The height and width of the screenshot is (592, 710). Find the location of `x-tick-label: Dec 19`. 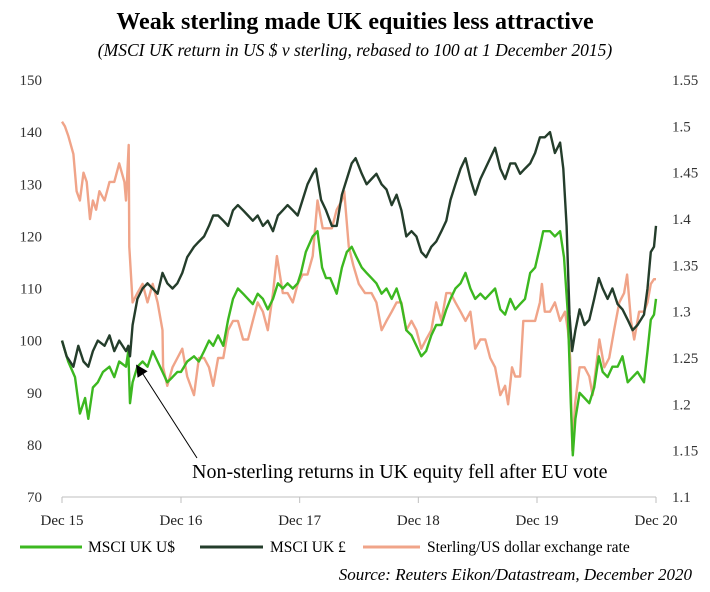

x-tick-label: Dec 19 is located at coordinates (537, 521).